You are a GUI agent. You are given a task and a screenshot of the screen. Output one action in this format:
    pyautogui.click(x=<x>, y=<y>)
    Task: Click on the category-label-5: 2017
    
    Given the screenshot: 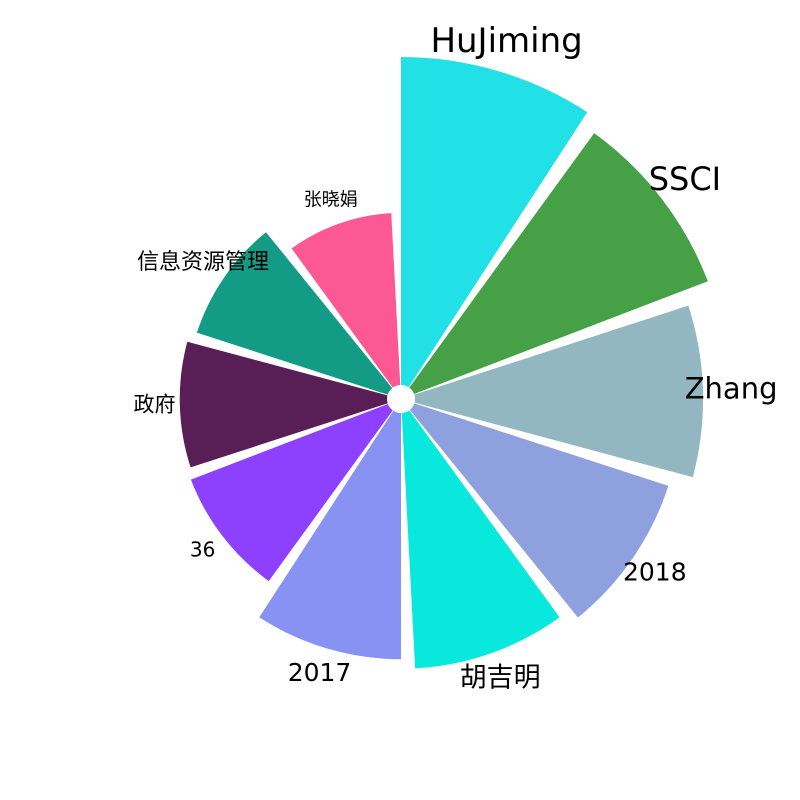 What is the action you would take?
    pyautogui.click(x=320, y=672)
    